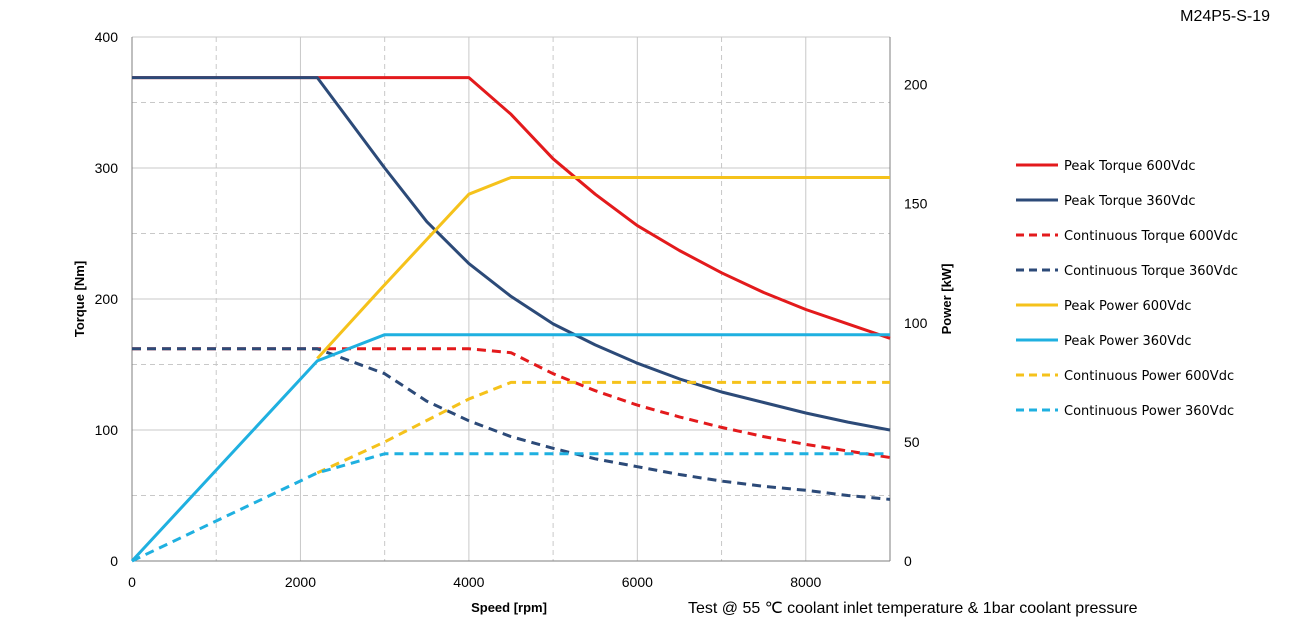 The height and width of the screenshot is (627, 1300). Describe the element at coordinates (300, 582) in the screenshot. I see `x-tick-label: 2000` at that location.